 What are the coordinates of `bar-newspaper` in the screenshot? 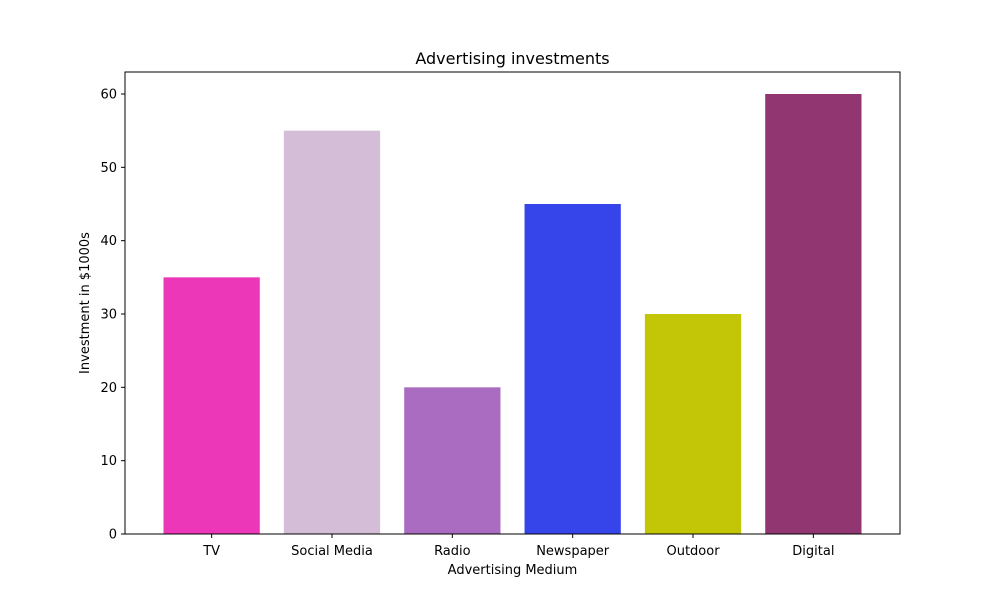 It's located at (572, 369).